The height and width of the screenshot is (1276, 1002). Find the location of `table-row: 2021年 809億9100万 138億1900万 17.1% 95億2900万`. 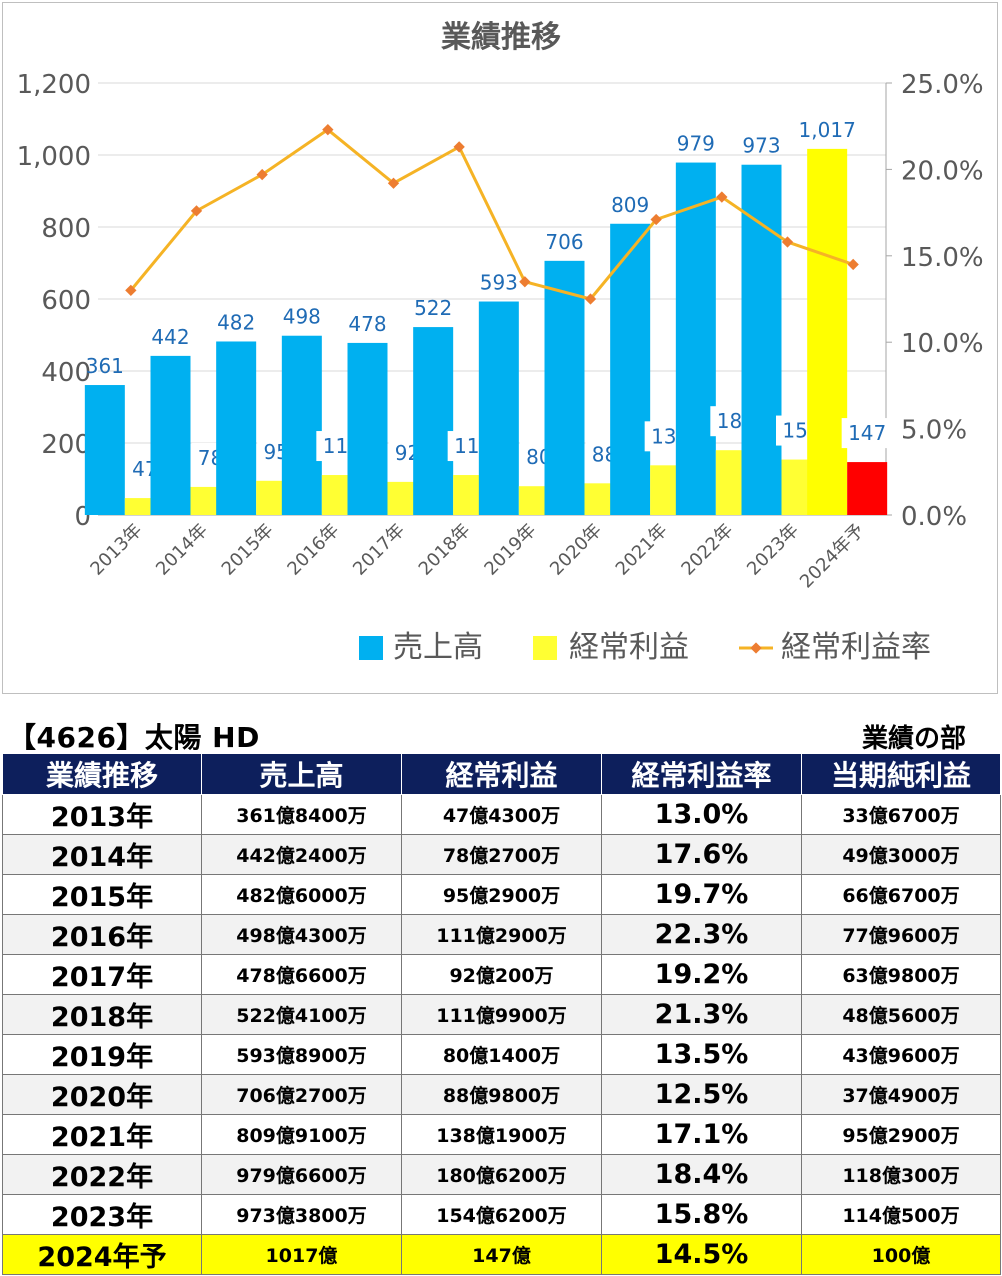

table-row: 2021年 809億9100万 138億1900万 17.1% 95億2900万 is located at coordinates (501, 1134).